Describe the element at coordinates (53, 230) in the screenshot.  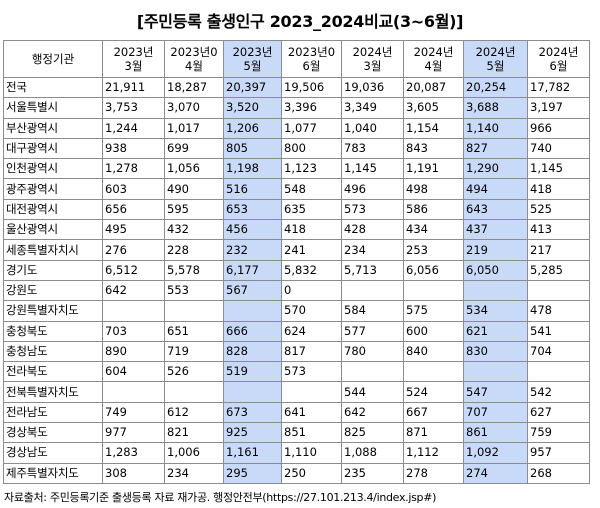
I see `region-cell: 울산광역시` at that location.